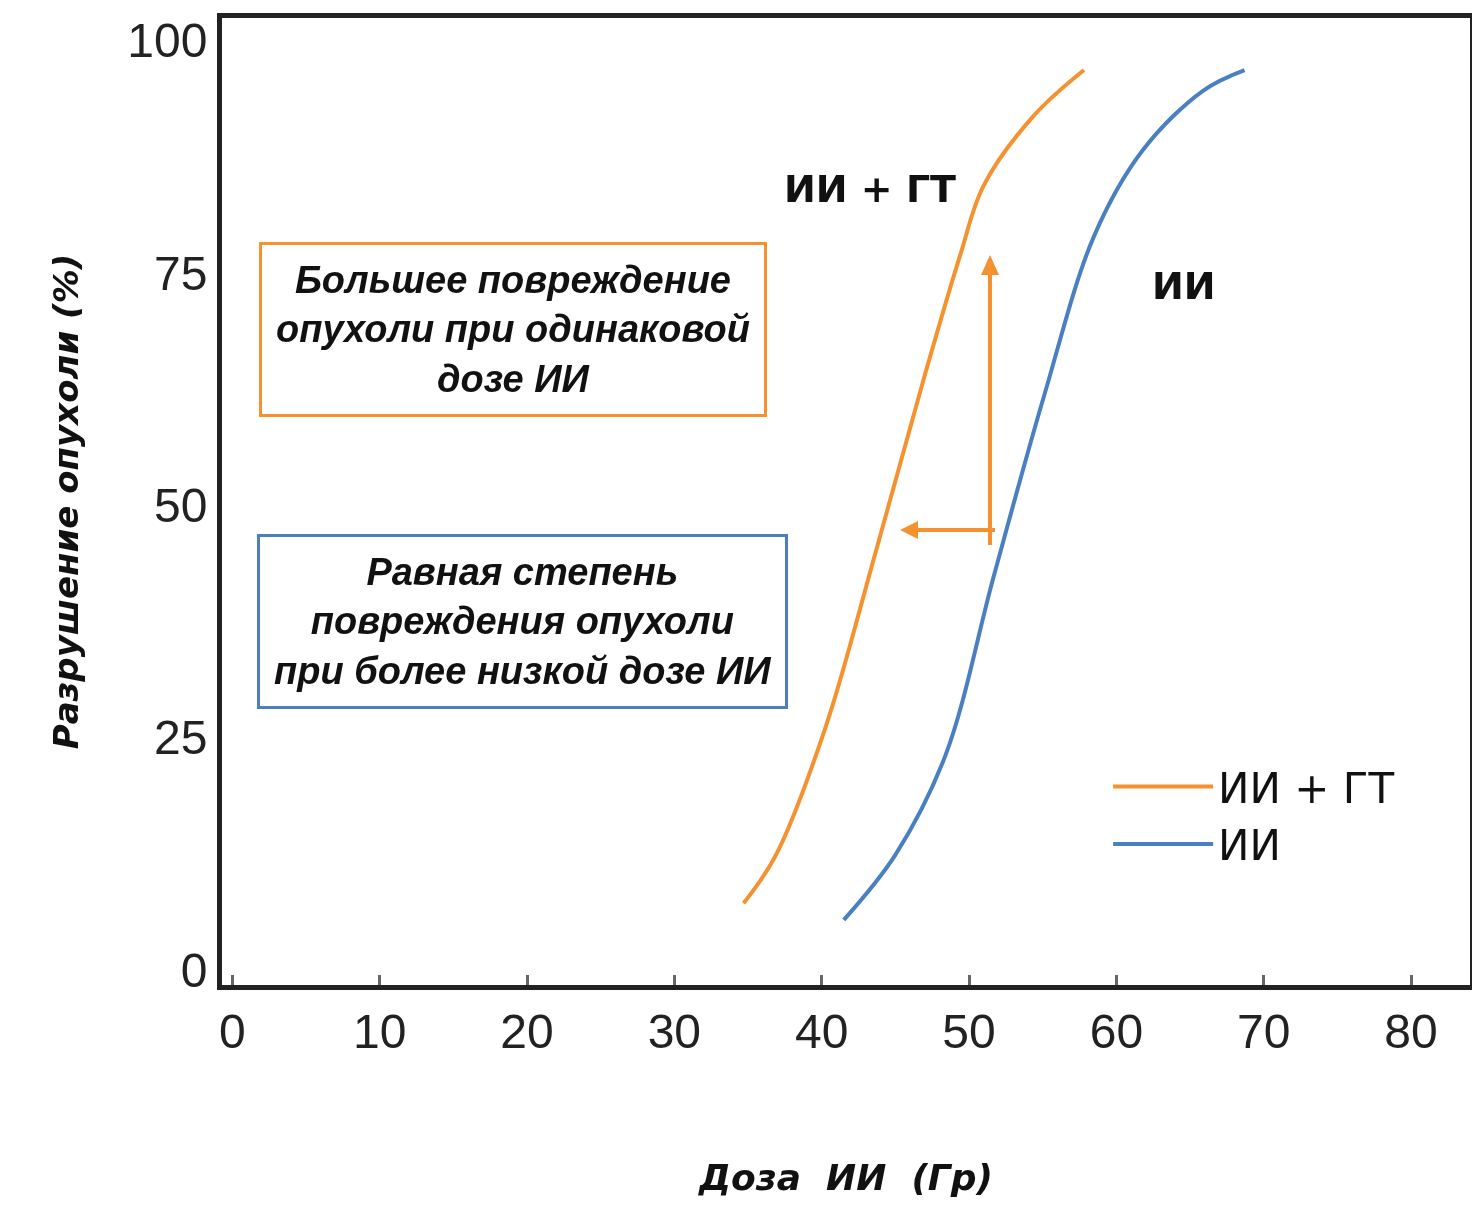 The height and width of the screenshot is (1225, 1472). I want to click on text: ИИ, so click(1184, 286).